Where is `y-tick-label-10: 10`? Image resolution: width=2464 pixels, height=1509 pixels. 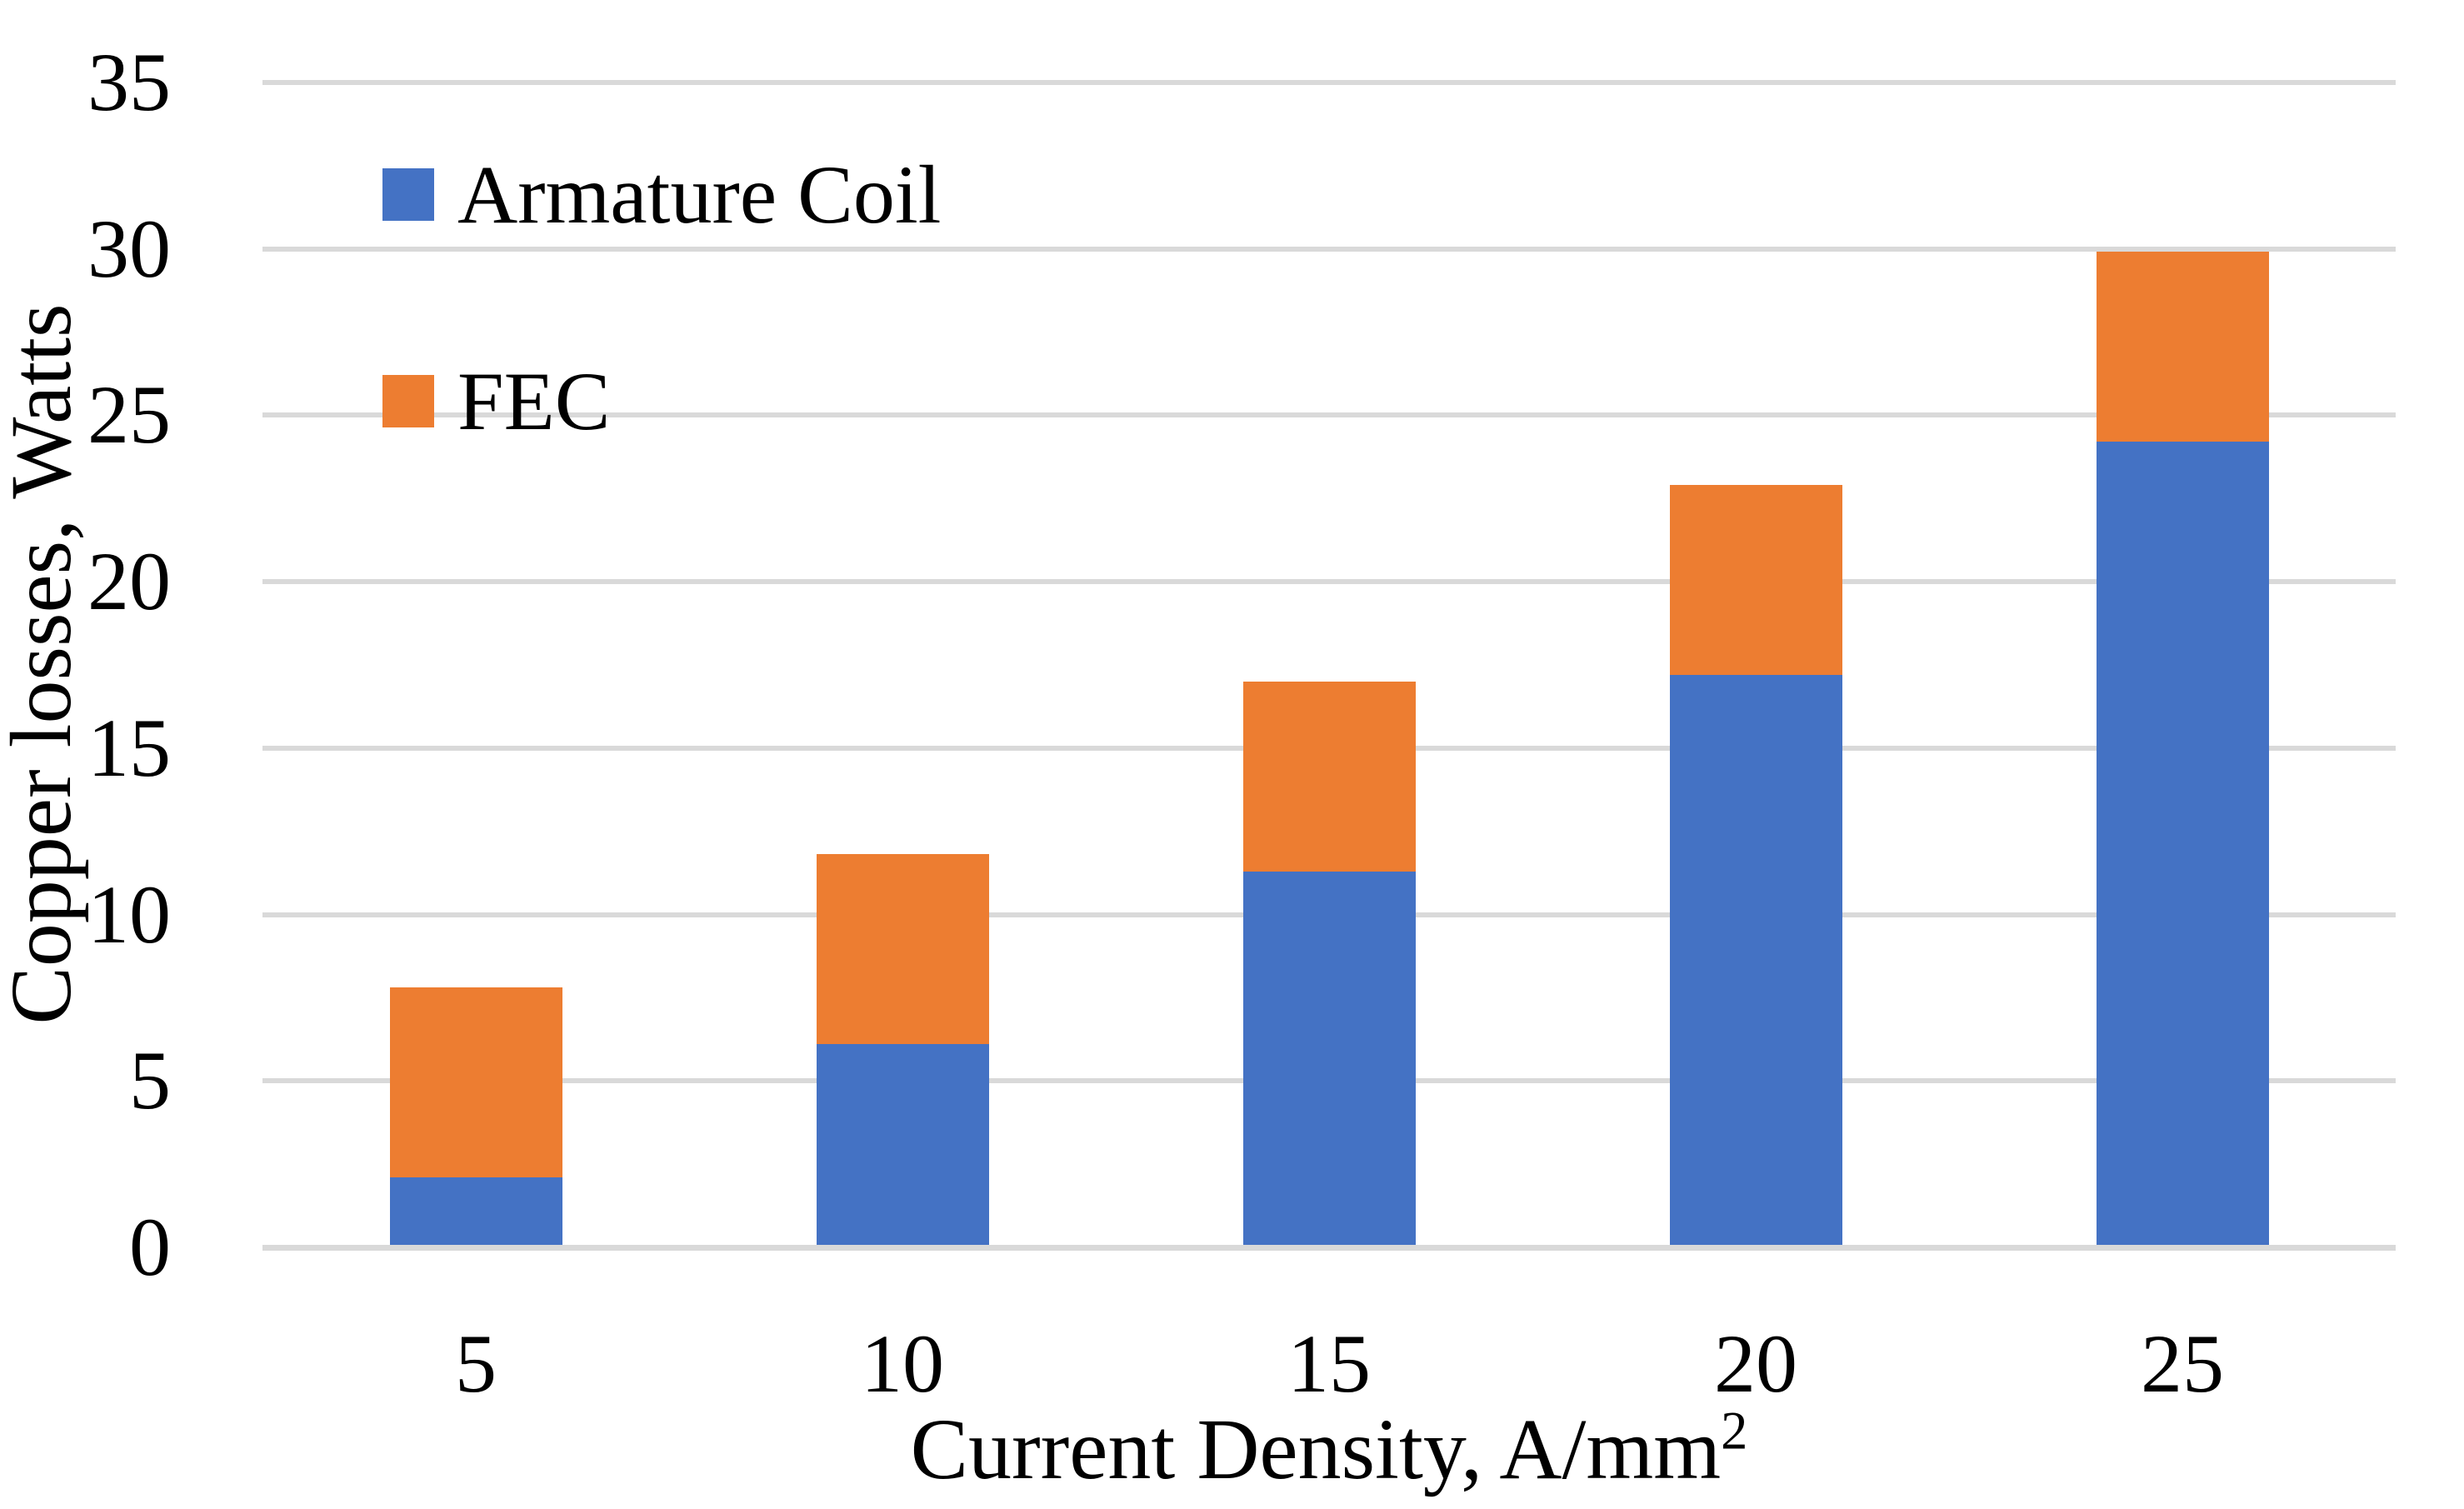
y-tick-label-10: 10 is located at coordinates (129, 914).